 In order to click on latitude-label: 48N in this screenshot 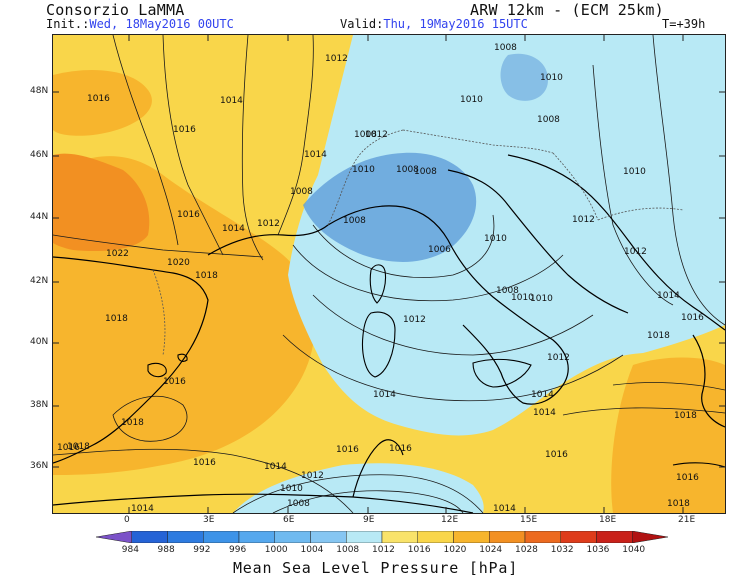, I will do `click(39, 91)`.